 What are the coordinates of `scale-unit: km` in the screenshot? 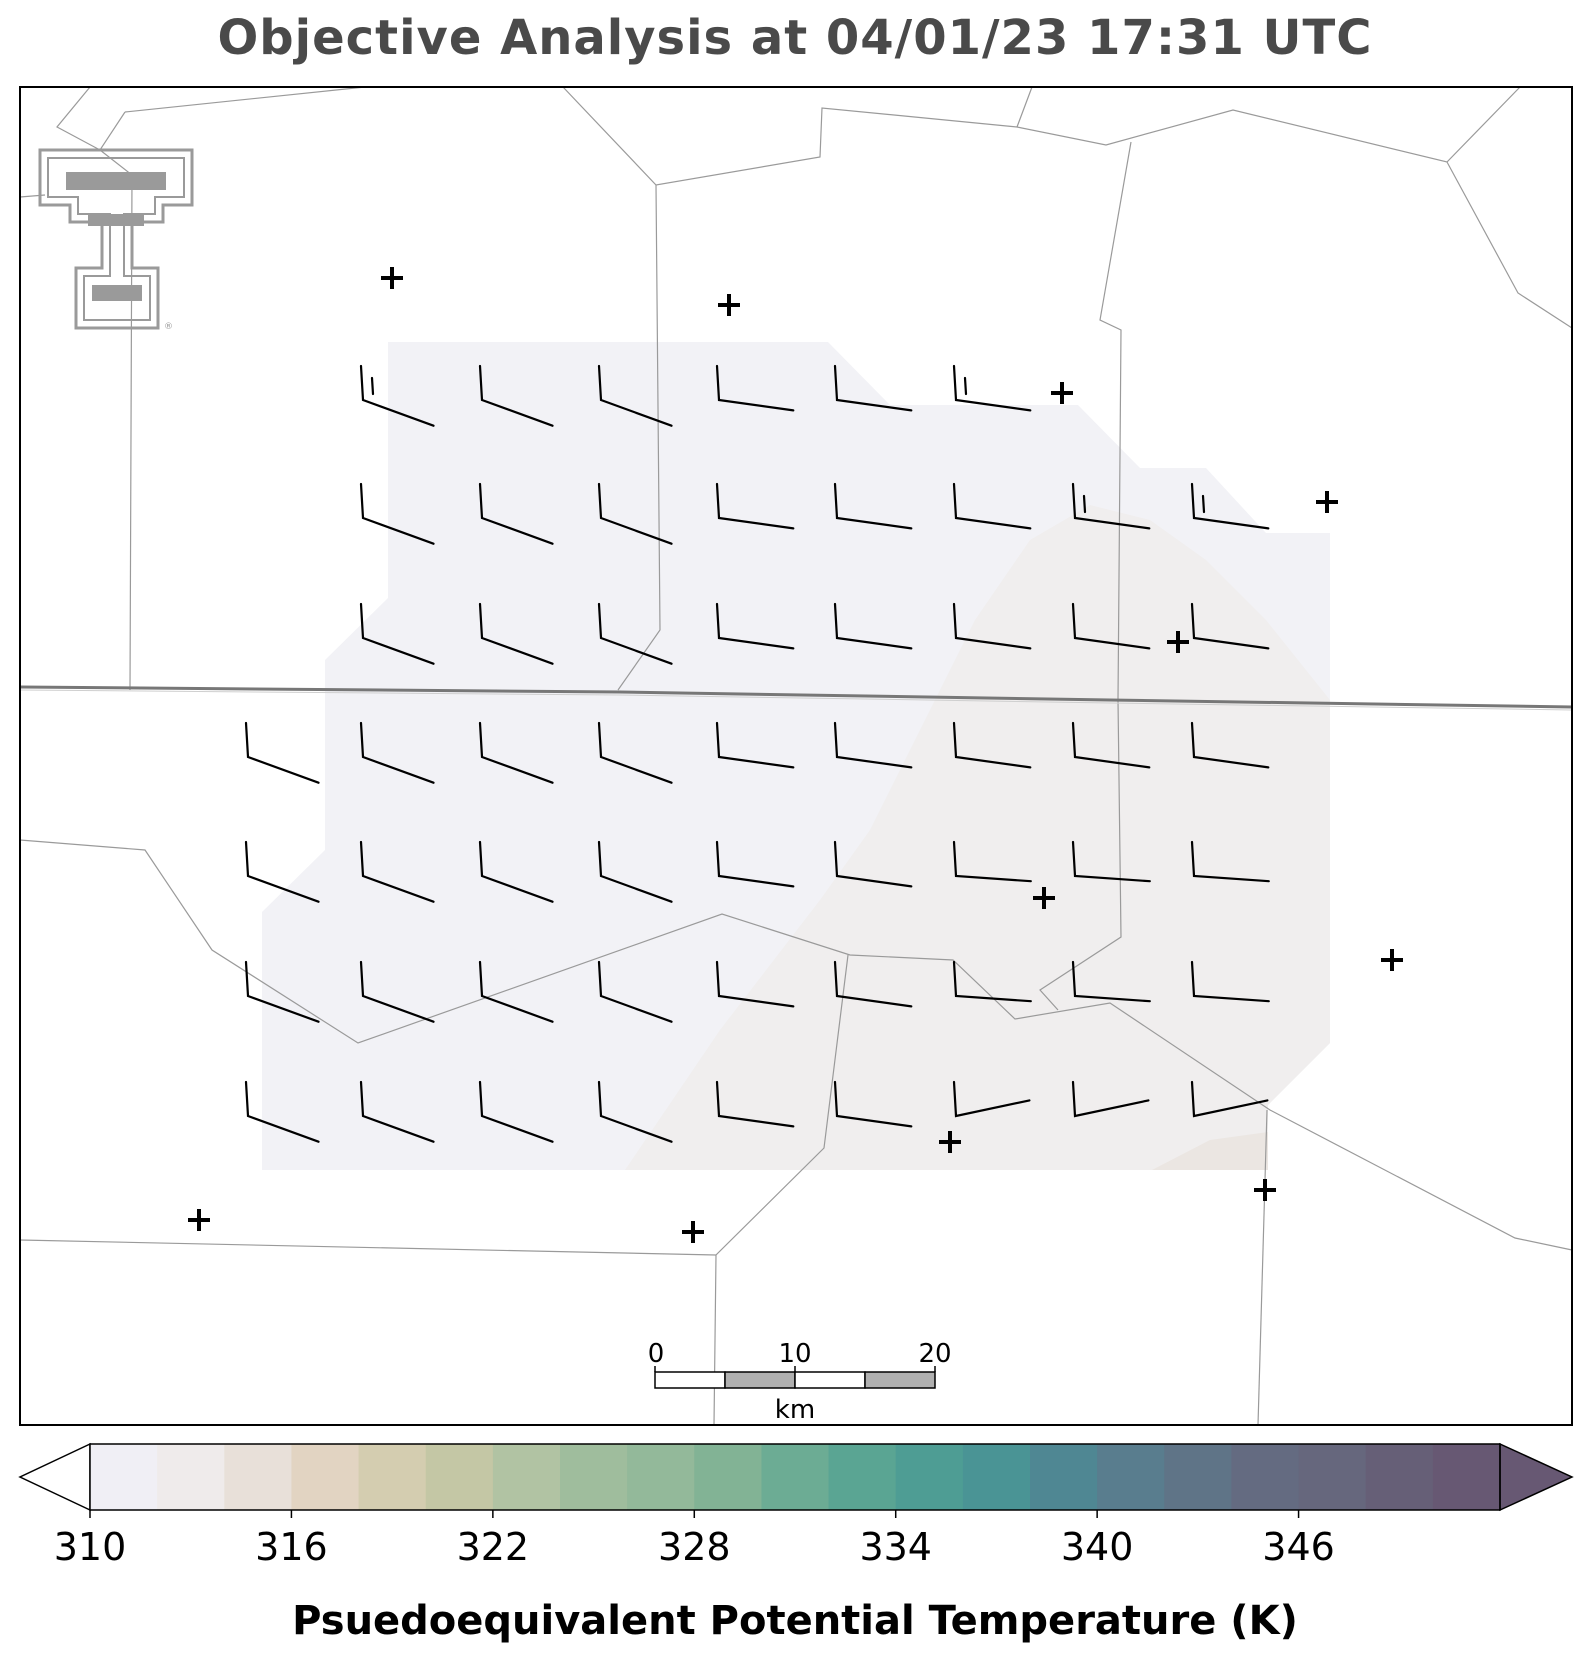 It's located at (795, 1410).